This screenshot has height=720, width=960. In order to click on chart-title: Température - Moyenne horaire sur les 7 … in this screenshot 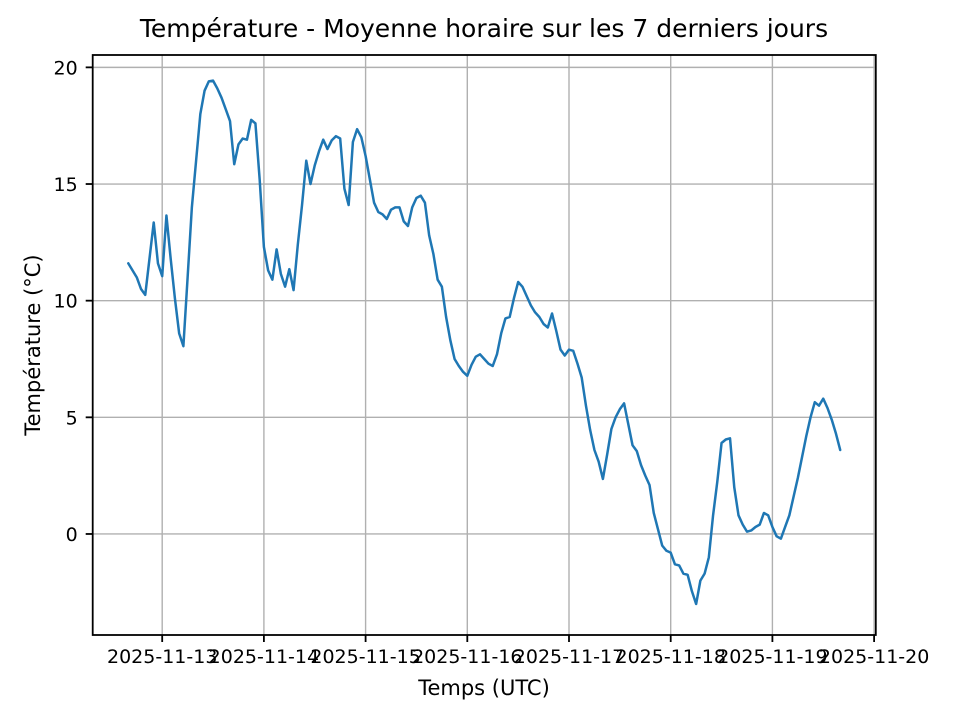, I will do `click(484, 28)`.